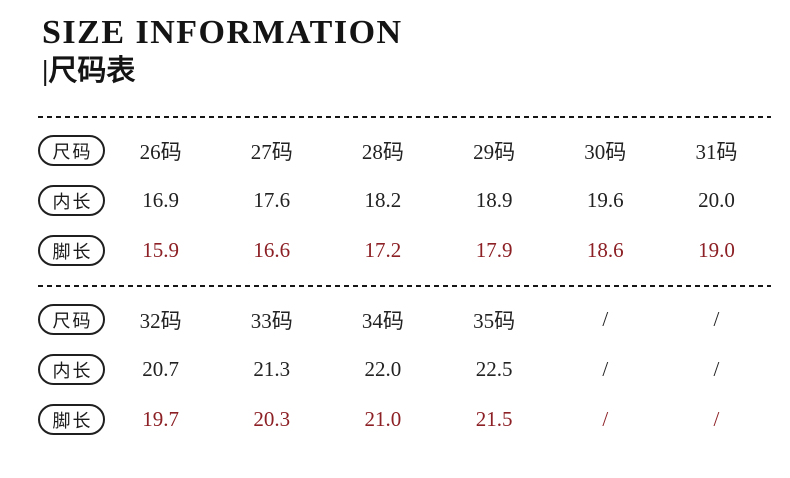 This screenshot has height=478, width=790. What do you see at coordinates (89, 71) in the screenshot?
I see `page-subtitle: |尺码表` at bounding box center [89, 71].